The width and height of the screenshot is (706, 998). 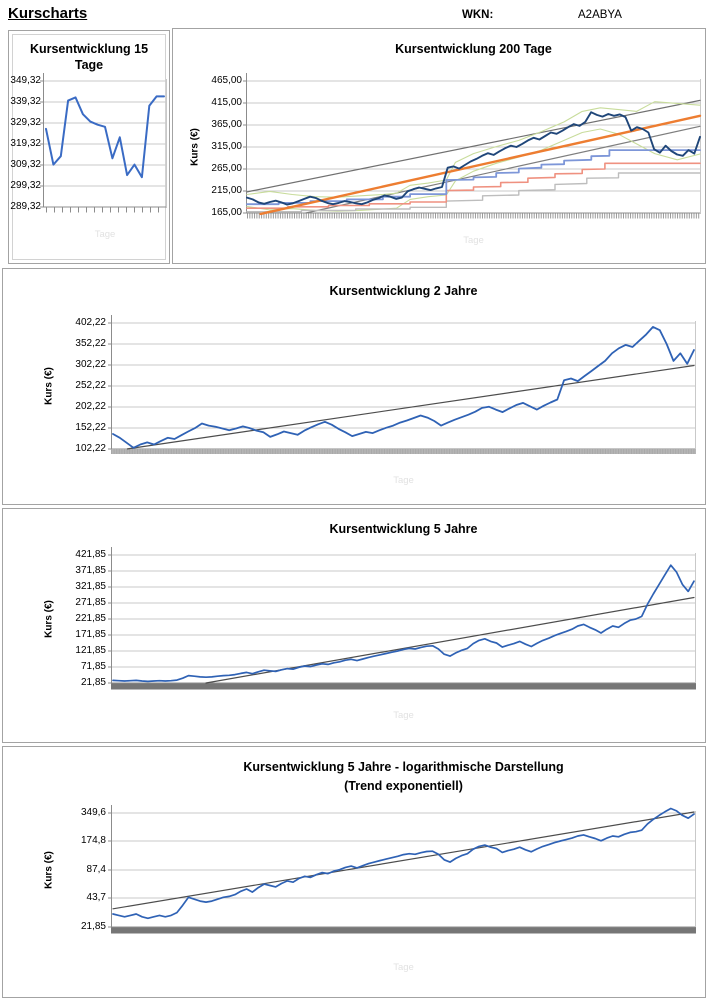 I want to click on y-tick-label: 321,85, so click(x=90, y=586).